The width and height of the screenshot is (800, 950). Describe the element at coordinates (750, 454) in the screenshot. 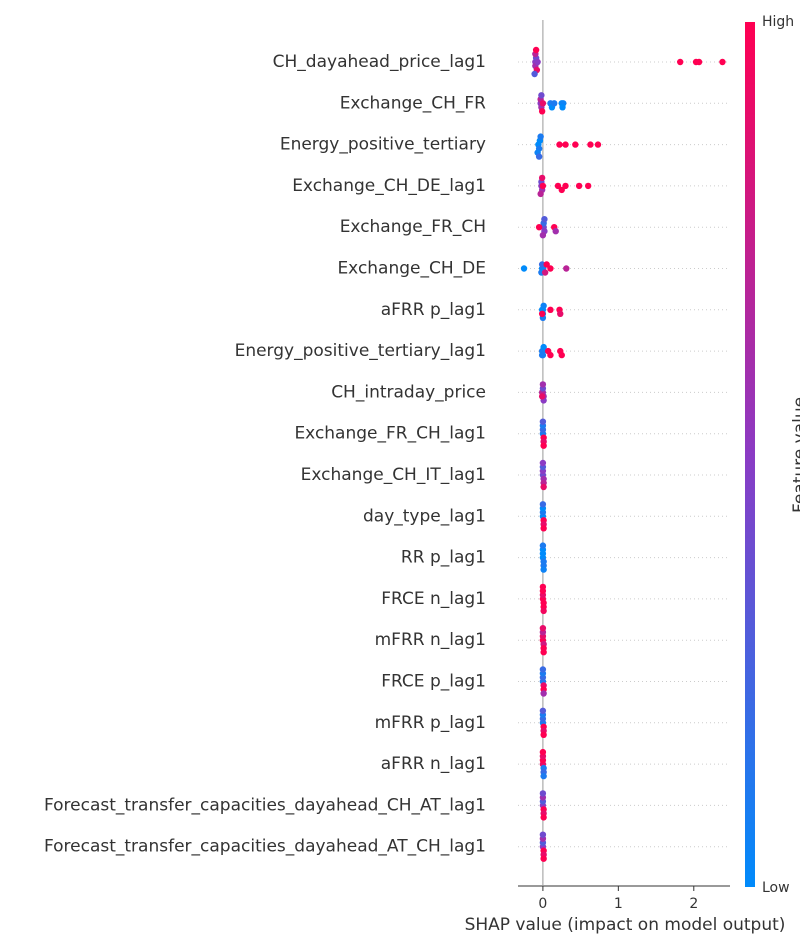

I see `colorbar` at that location.